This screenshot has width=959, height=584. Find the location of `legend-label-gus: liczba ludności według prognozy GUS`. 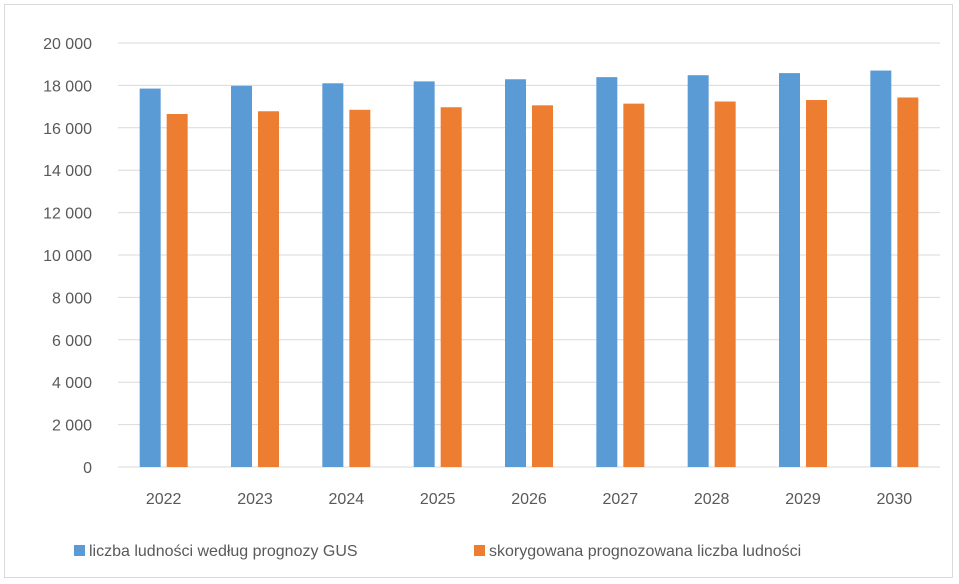

legend-label-gus: liczba ludności według prognozy GUS is located at coordinates (223, 551).